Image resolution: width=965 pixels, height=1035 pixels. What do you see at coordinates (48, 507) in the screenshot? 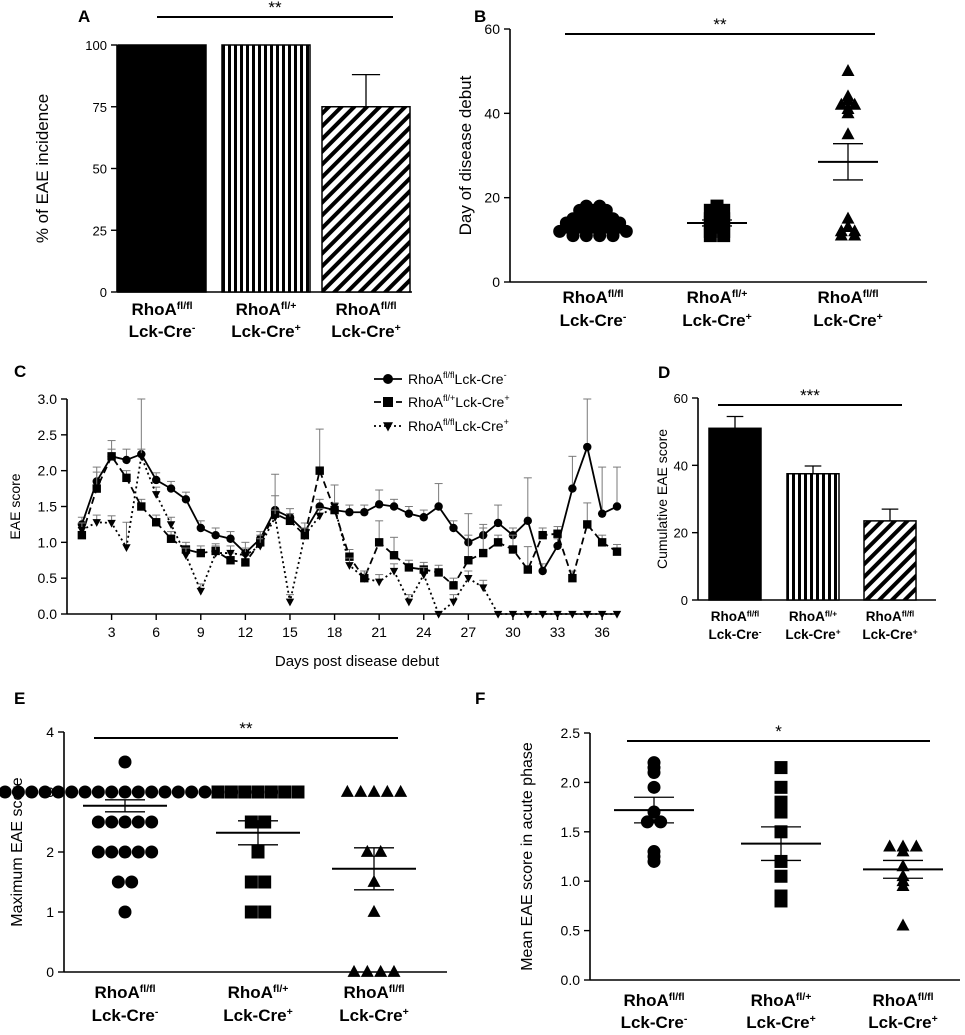
I see `y-tick-label: 1.5` at bounding box center [48, 507].